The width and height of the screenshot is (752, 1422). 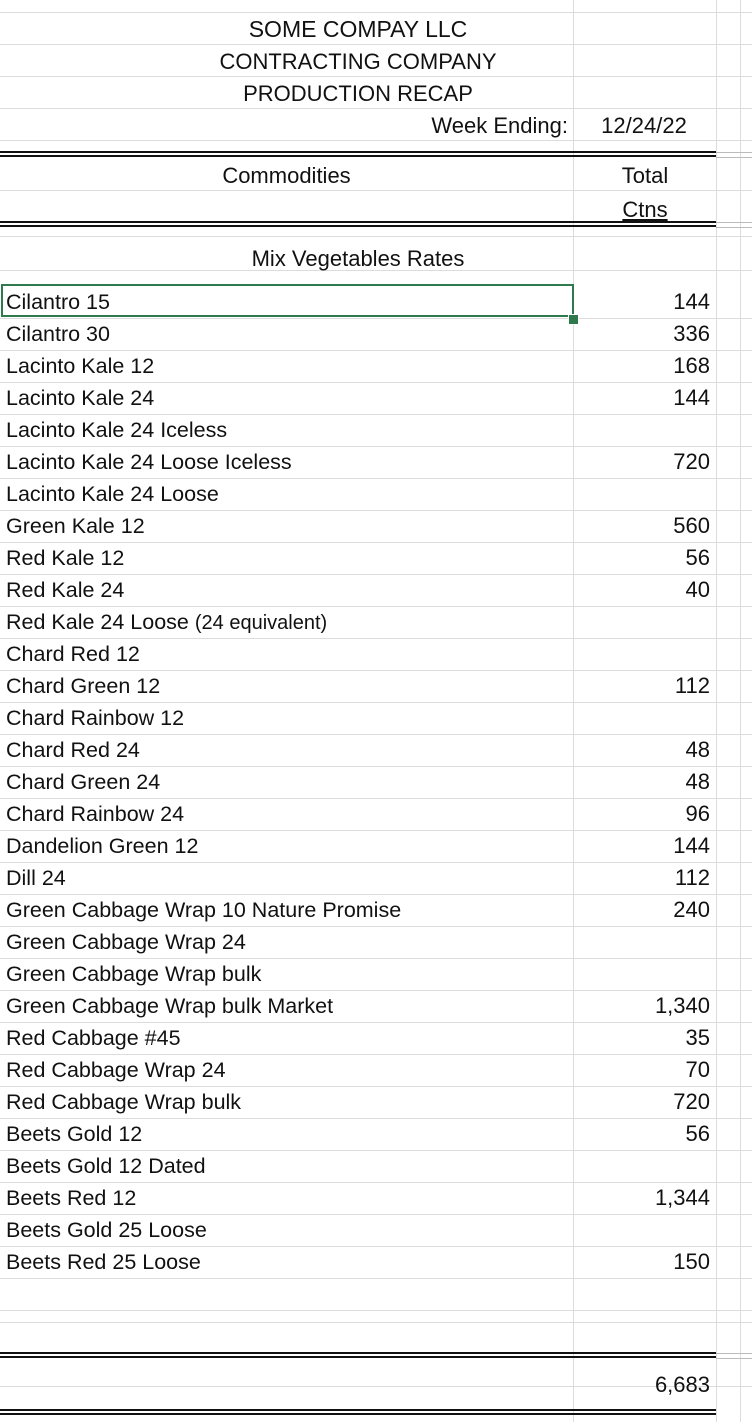 What do you see at coordinates (93, 1038) in the screenshot?
I see `commodity-name: Red Cabbage #45` at bounding box center [93, 1038].